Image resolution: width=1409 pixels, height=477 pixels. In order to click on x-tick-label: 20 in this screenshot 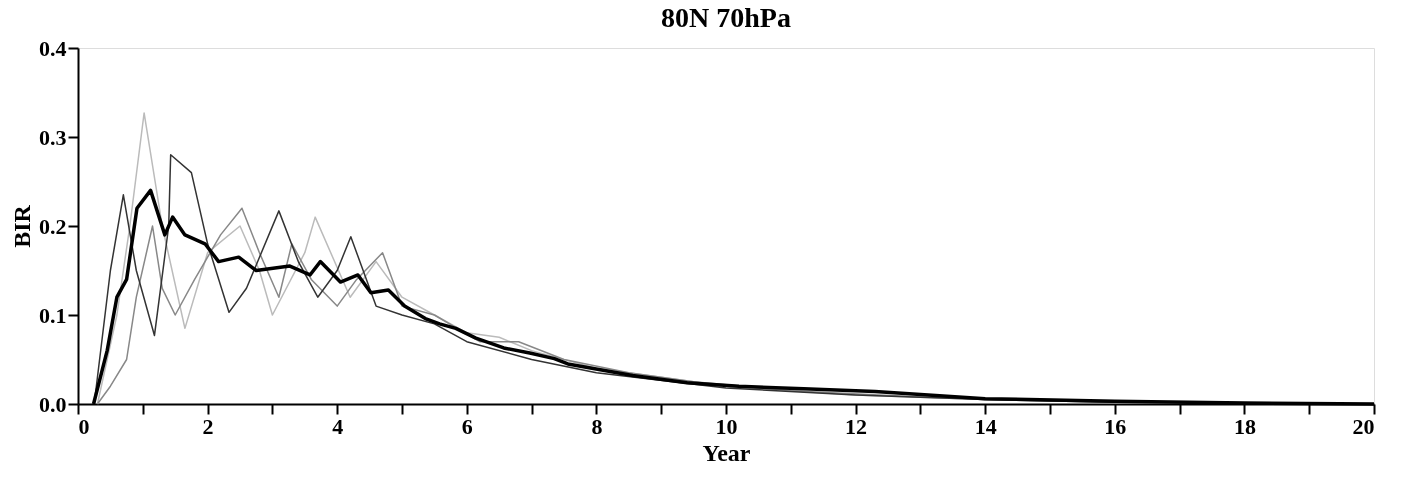, I will do `click(1363, 426)`.